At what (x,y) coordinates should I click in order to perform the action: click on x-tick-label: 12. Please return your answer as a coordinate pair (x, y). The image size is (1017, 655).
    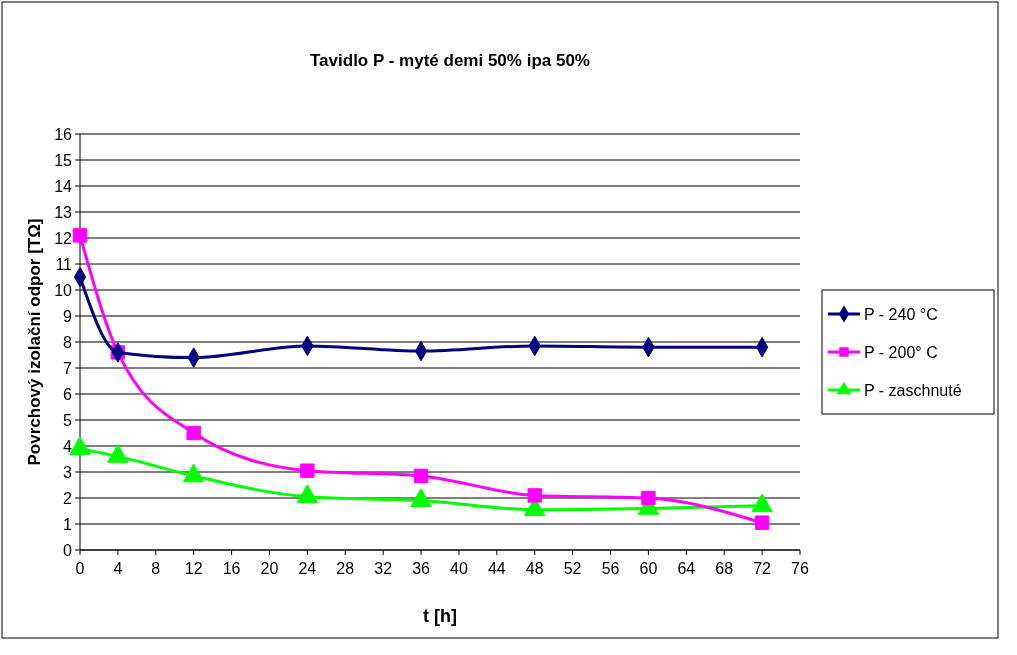
    Looking at the image, I should click on (193, 568).